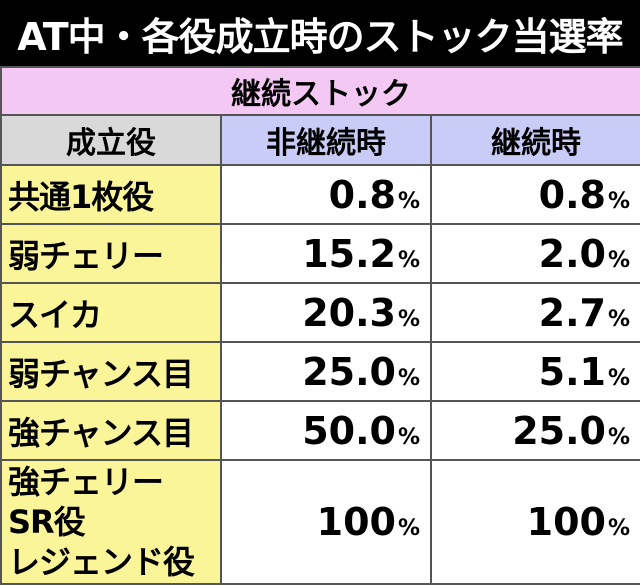 This screenshot has width=640, height=585. I want to click on rate-value: 50.0, so click(349, 430).